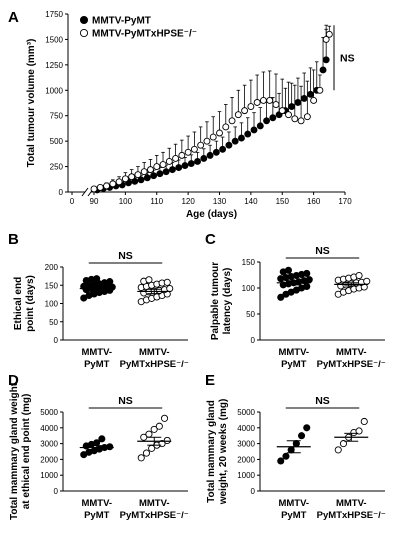 Image resolution: width=400 pixels, height=550 pixels. Describe the element at coordinates (293, 472) in the screenshot. I see `panel-e-group-1: MMTV-PyMT` at that location.